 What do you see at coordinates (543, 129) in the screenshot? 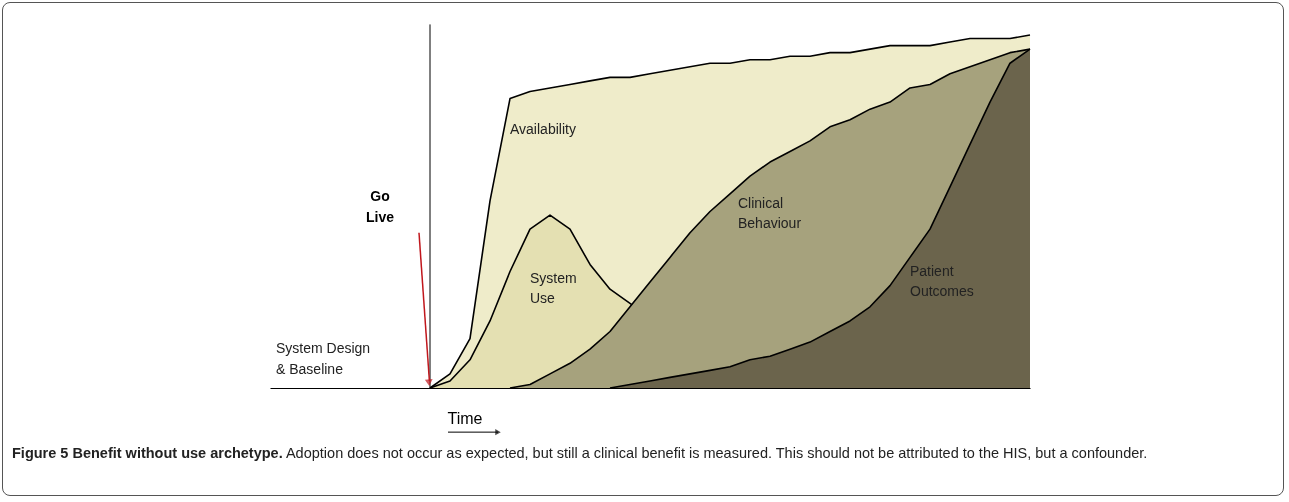
I see `series-label: Availability` at bounding box center [543, 129].